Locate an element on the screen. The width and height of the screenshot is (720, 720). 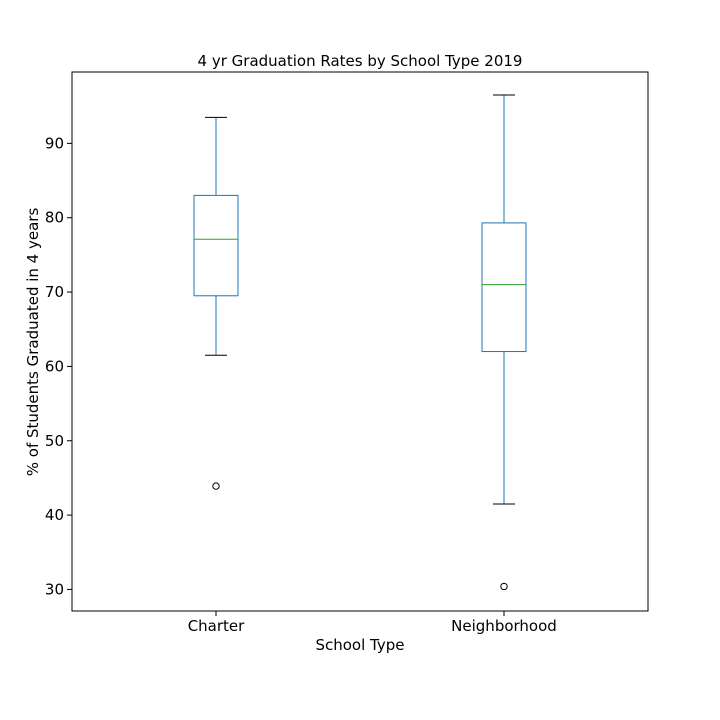
y-tick-label: 70 is located at coordinates (54, 292).